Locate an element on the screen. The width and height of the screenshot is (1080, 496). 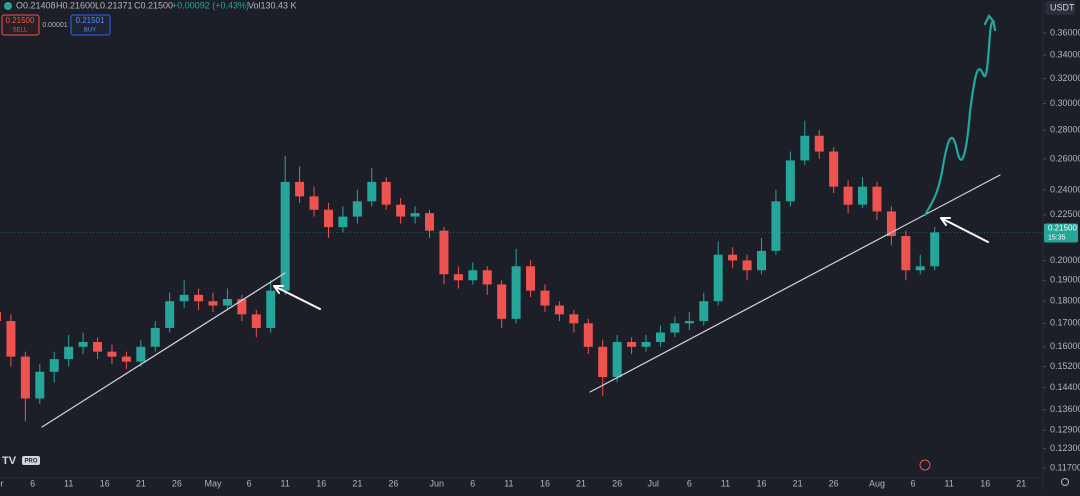
ohlc-close: C0.21500 is located at coordinates (153, 5).